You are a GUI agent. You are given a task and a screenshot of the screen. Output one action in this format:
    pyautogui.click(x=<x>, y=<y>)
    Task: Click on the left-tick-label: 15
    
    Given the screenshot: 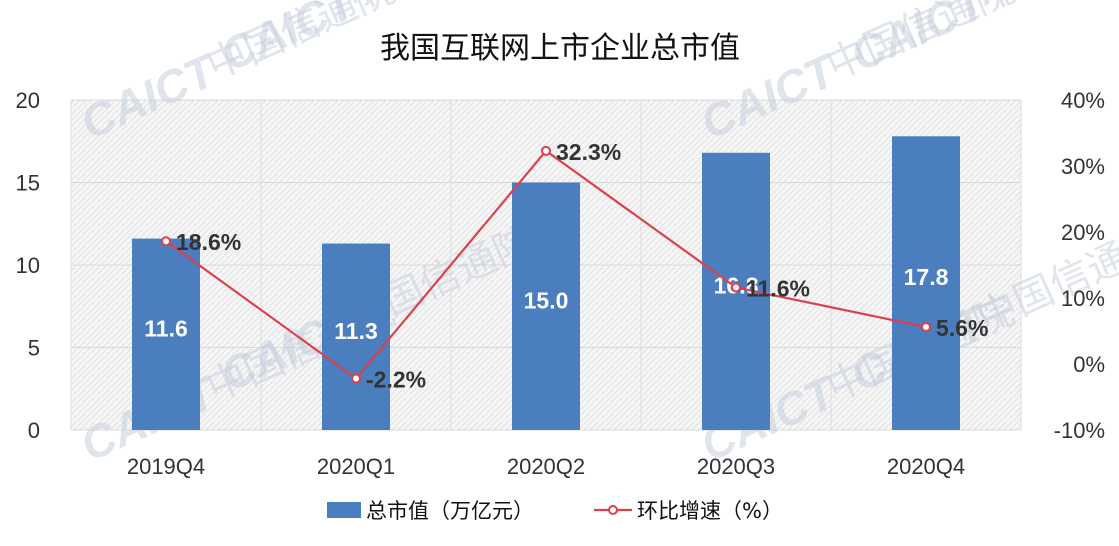 What is the action you would take?
    pyautogui.click(x=28, y=183)
    